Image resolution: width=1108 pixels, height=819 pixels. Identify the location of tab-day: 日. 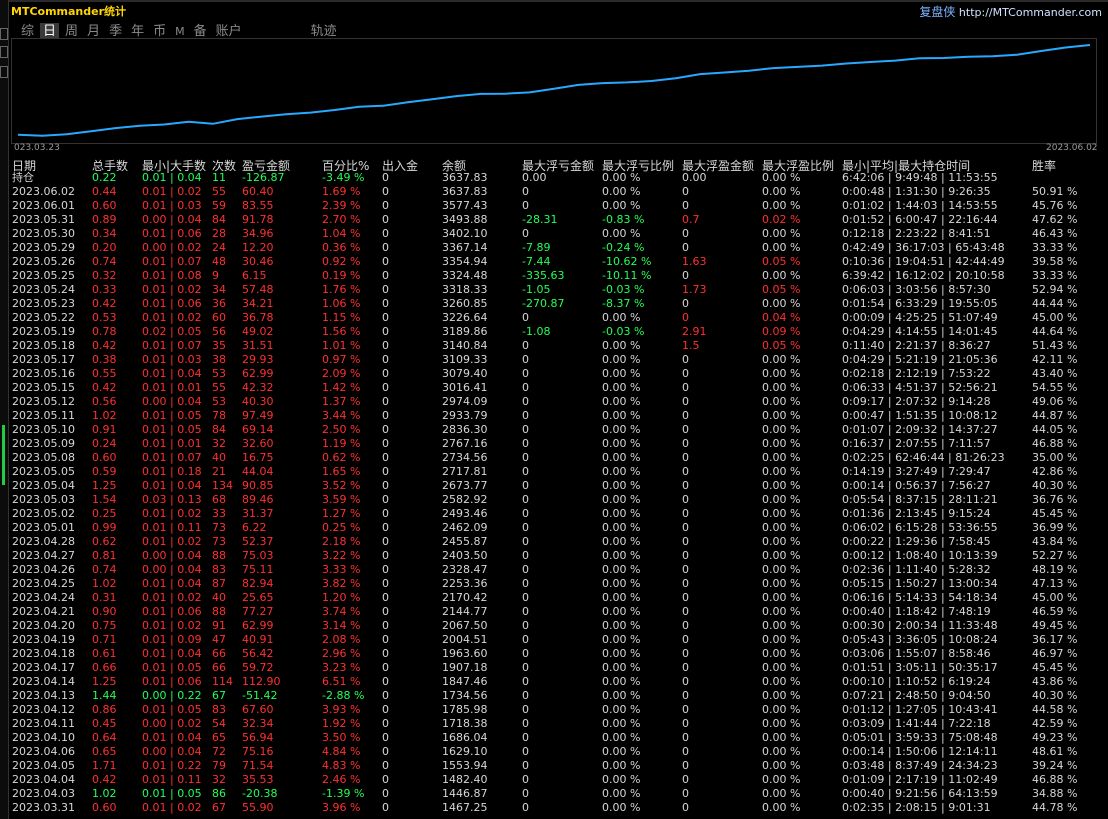
(50, 32).